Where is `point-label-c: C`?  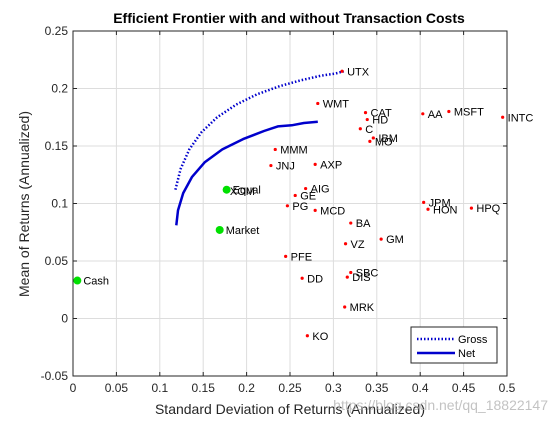
point-label-c: C is located at coordinates (369, 130).